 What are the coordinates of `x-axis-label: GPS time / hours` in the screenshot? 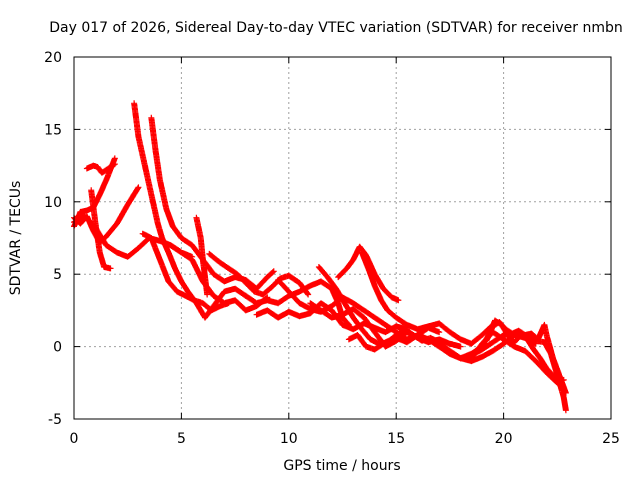 It's located at (341, 466).